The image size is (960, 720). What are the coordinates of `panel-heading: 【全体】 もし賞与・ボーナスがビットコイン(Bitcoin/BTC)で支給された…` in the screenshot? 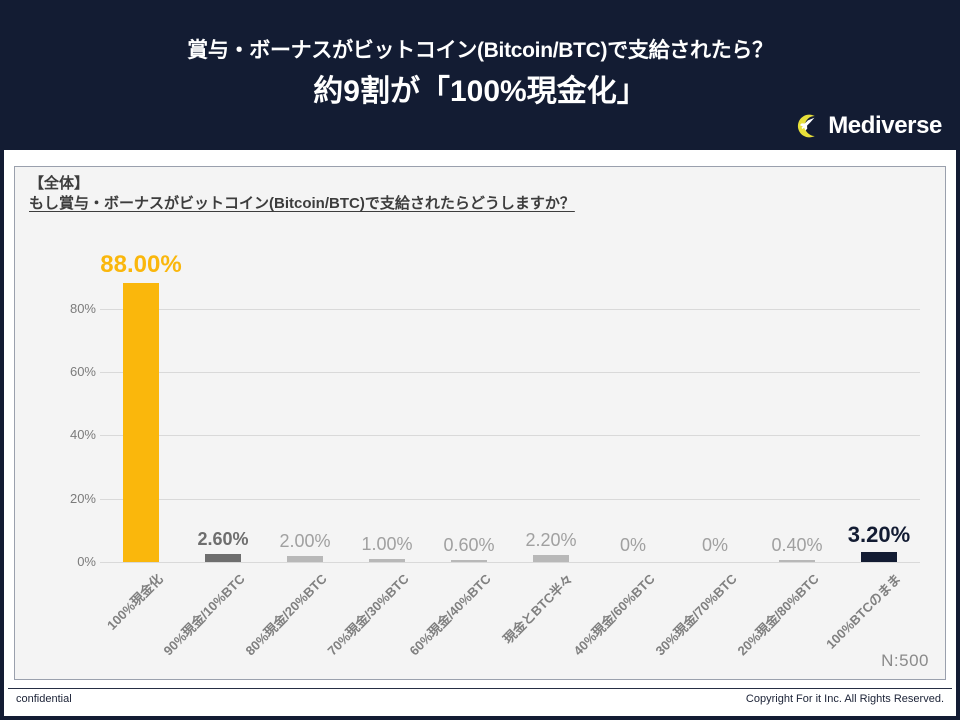 It's located at (480, 194).